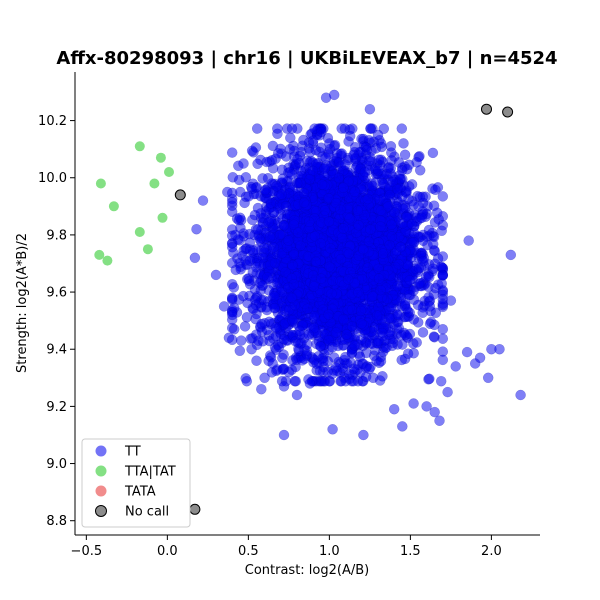 Image resolution: width=600 pixels, height=600 pixels. Describe the element at coordinates (147, 512) in the screenshot. I see `legend-label: No call` at that location.